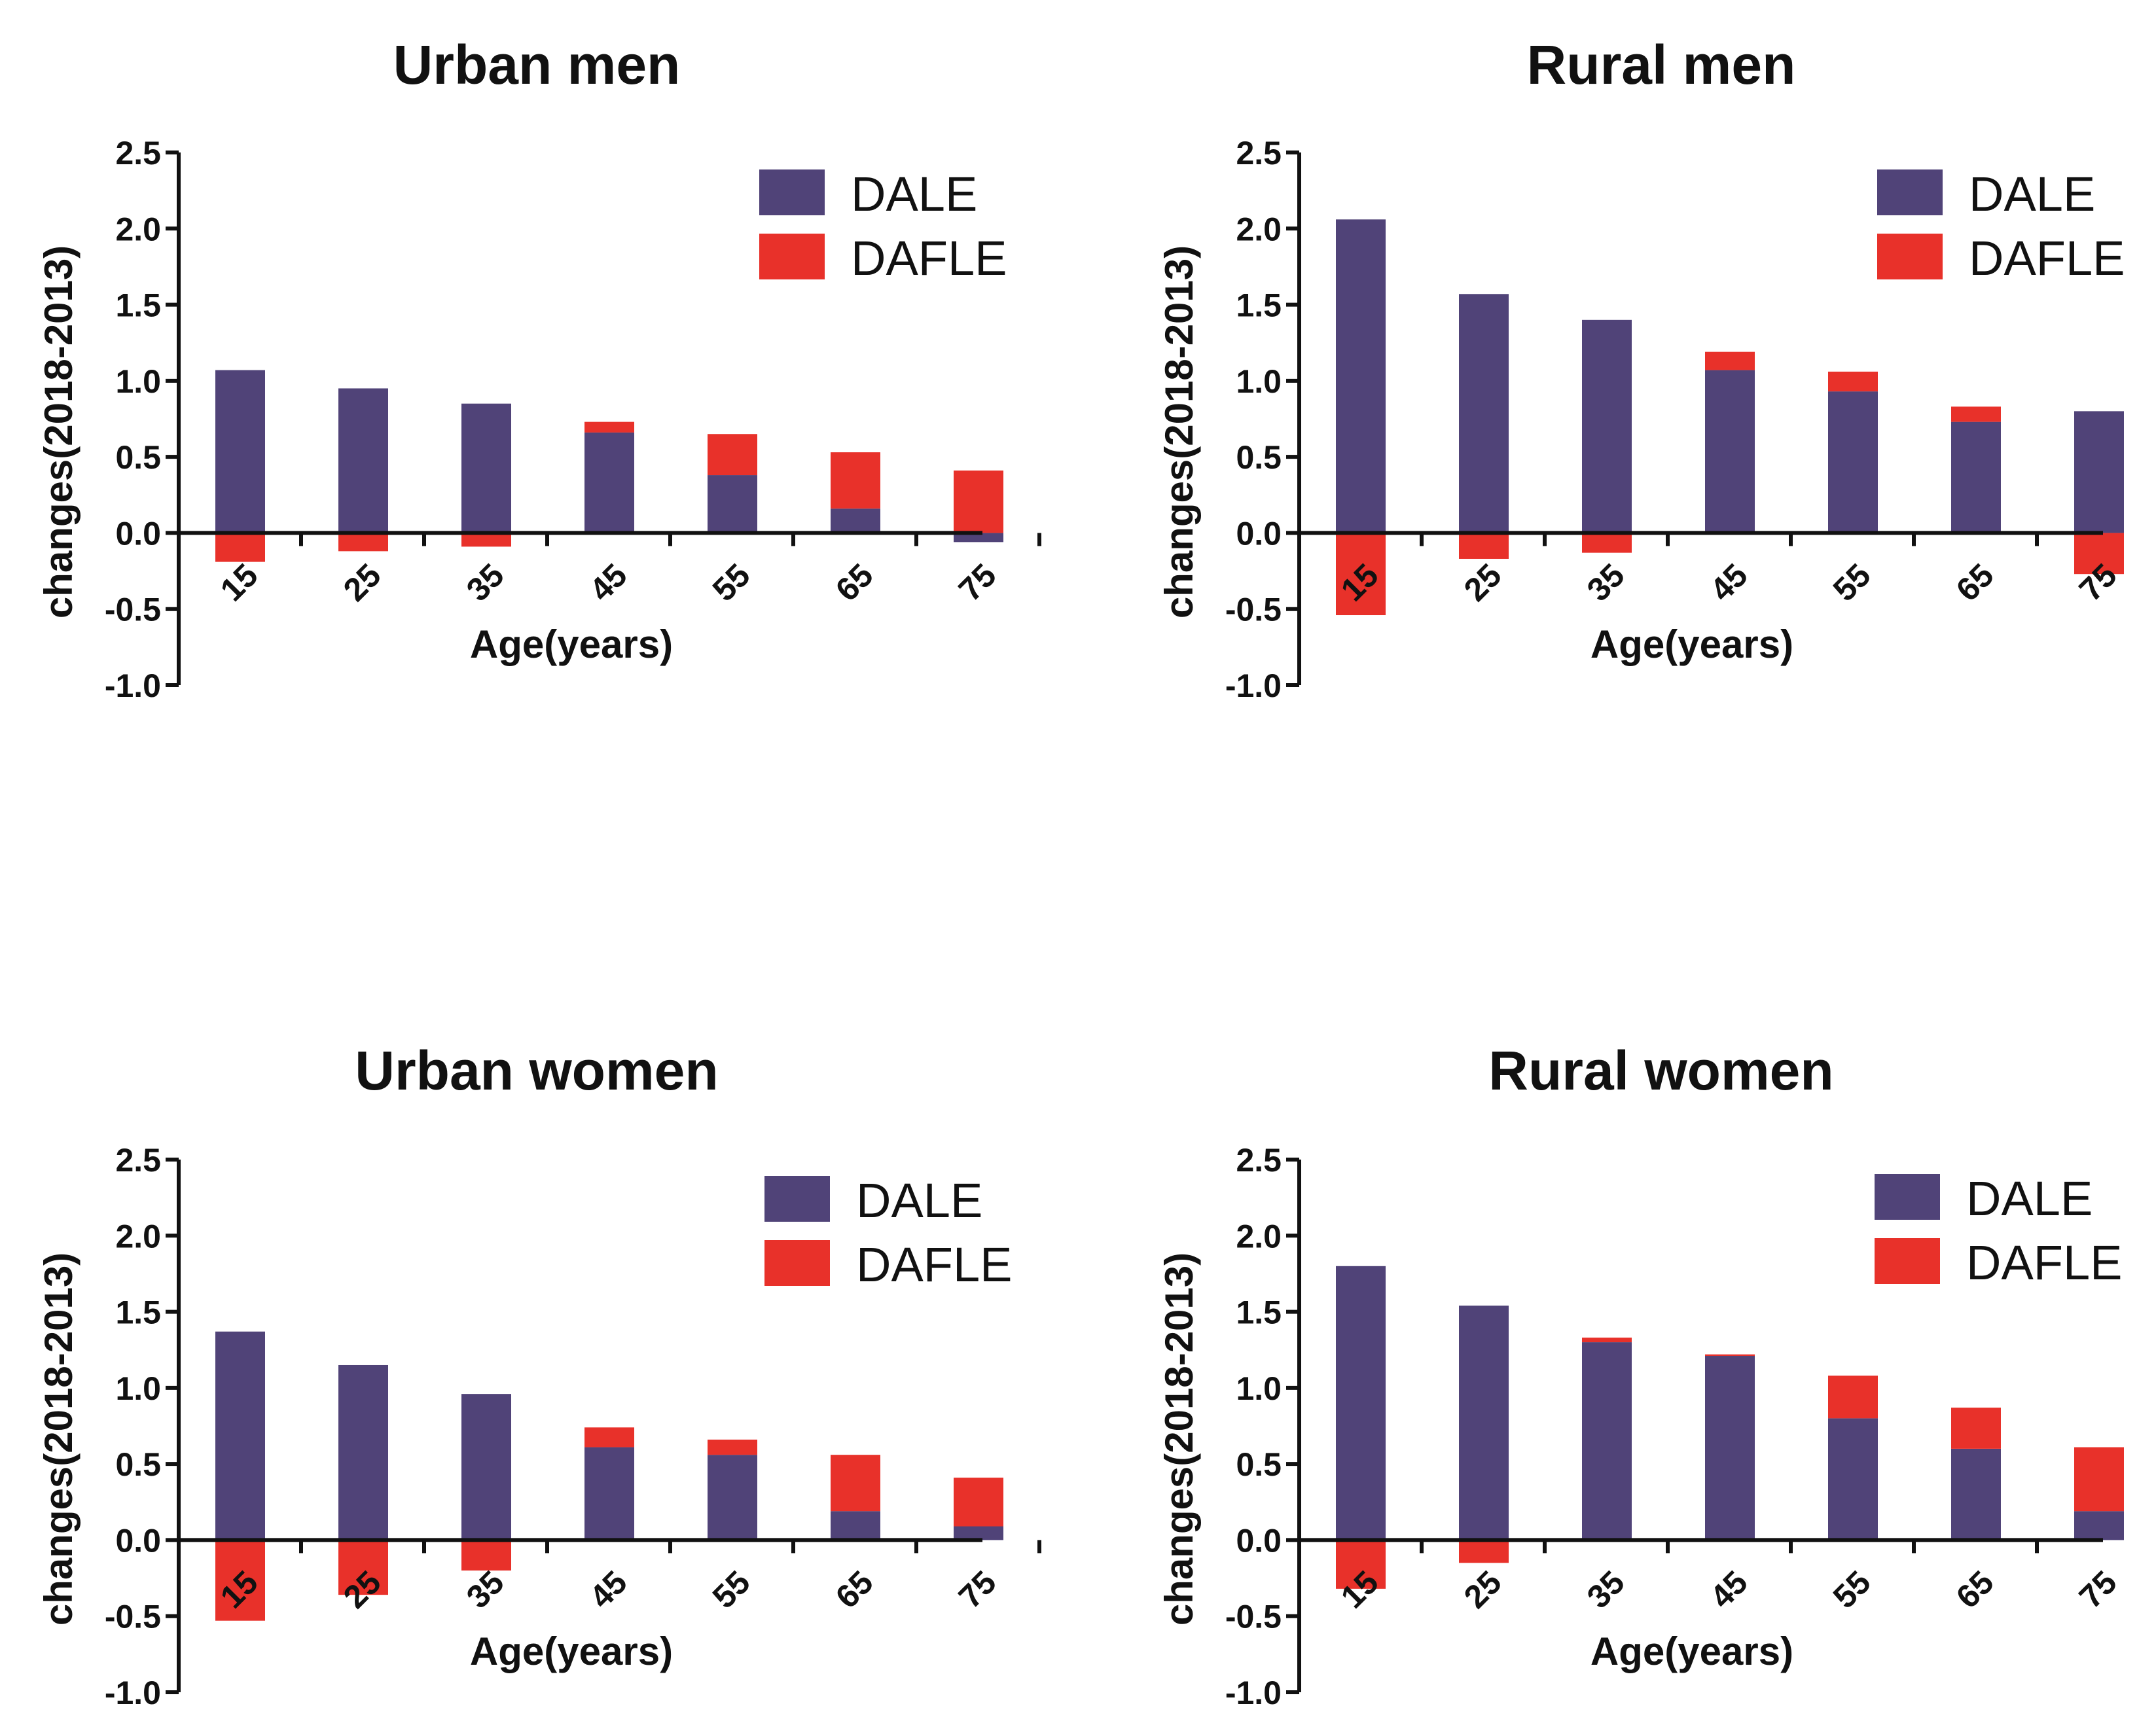 The width and height of the screenshot is (2156, 1723). What do you see at coordinates (1661, 65) in the screenshot?
I see `chart-title: Rural men` at bounding box center [1661, 65].